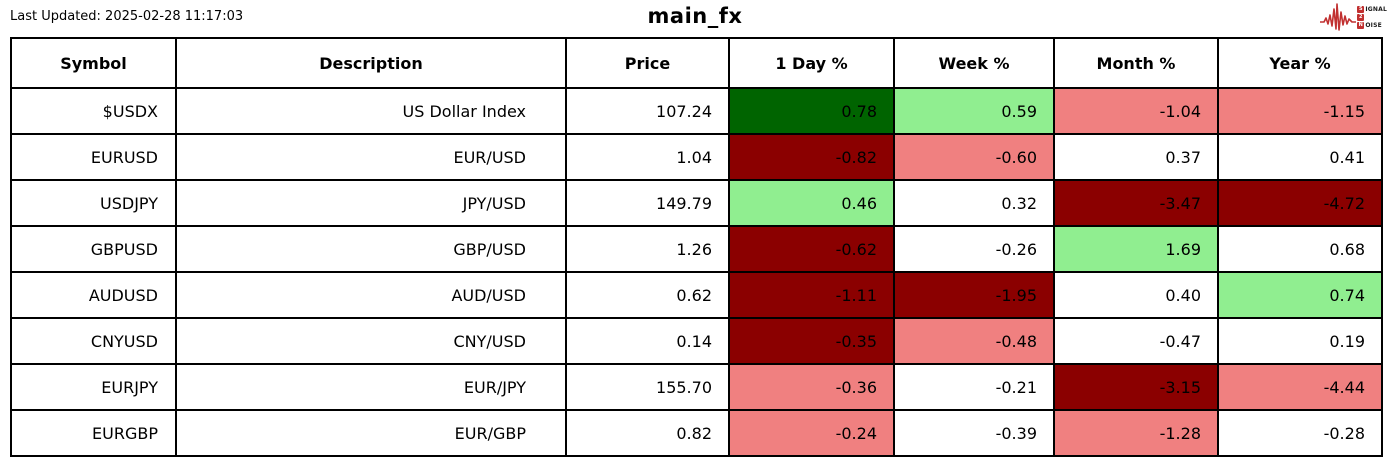 This screenshot has height=470, width=1390. I want to click on description-cell: GBP/USD, so click(371, 249).